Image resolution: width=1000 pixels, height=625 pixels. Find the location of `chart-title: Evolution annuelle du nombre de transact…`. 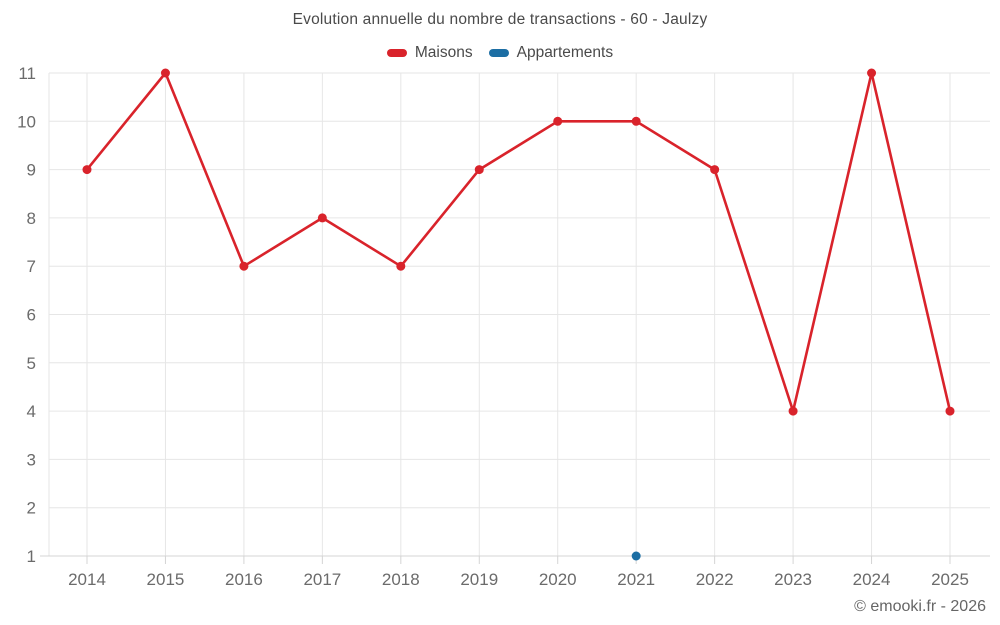

chart-title: Evolution annuelle du nombre de transact… is located at coordinates (500, 19).